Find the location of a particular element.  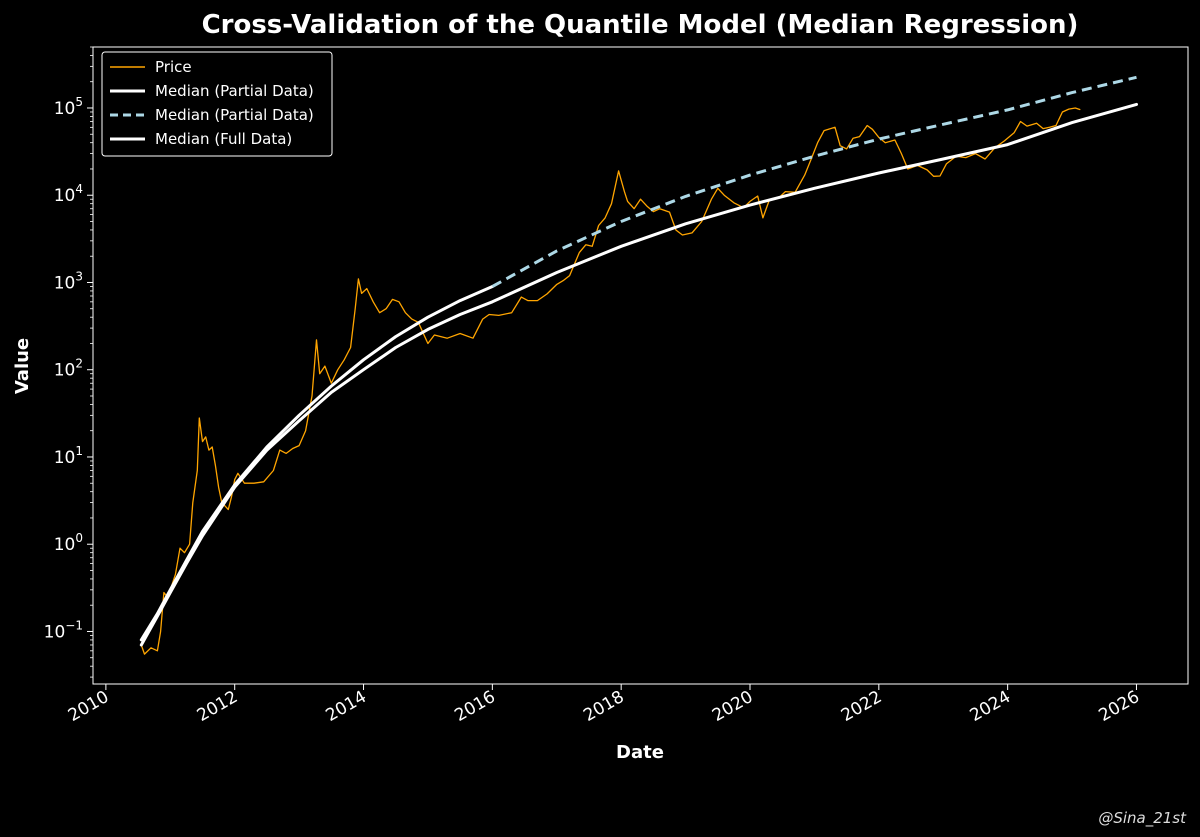

credit-text: @Sina_21st is located at coordinates (1142, 818).